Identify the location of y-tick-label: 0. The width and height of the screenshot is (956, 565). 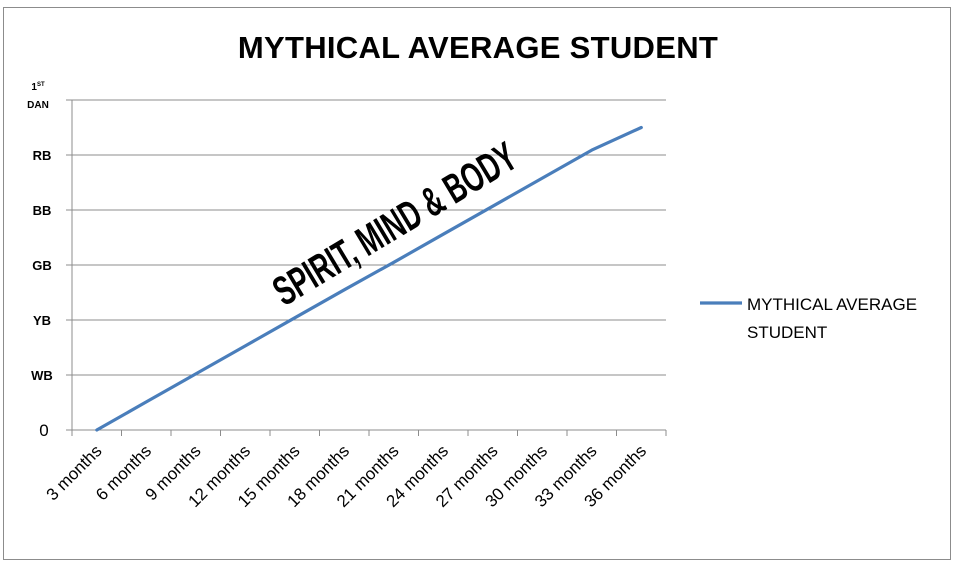
(43, 430).